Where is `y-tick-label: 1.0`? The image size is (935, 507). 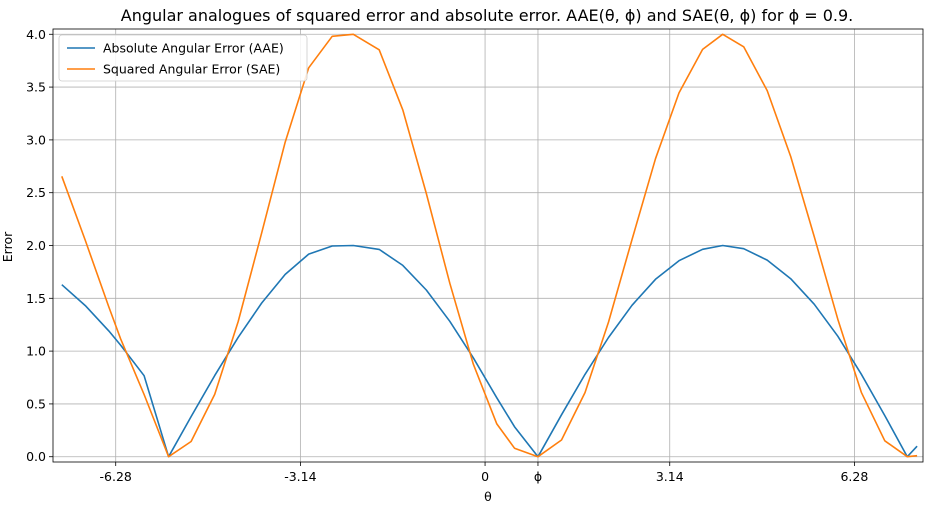 y-tick-label: 1.0 is located at coordinates (36, 351).